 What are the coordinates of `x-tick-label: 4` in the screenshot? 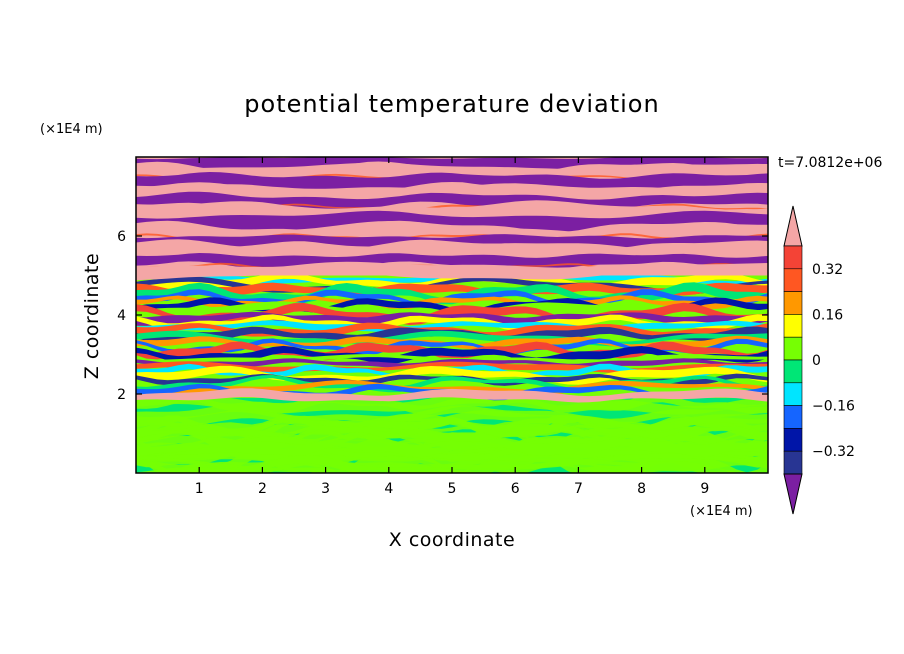 It's located at (388, 489).